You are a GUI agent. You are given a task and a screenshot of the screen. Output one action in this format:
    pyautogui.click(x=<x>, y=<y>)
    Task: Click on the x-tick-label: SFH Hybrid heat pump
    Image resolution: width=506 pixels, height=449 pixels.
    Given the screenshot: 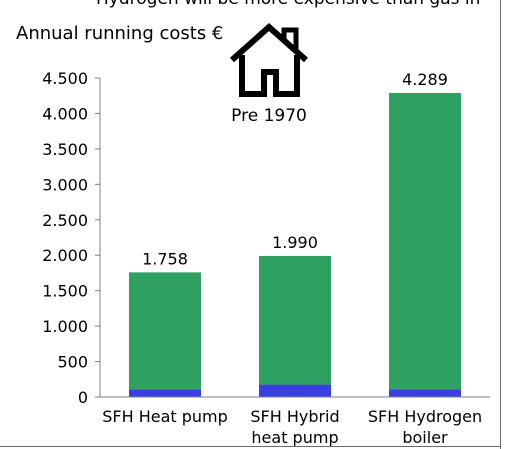 What is the action you would take?
    pyautogui.click(x=294, y=427)
    